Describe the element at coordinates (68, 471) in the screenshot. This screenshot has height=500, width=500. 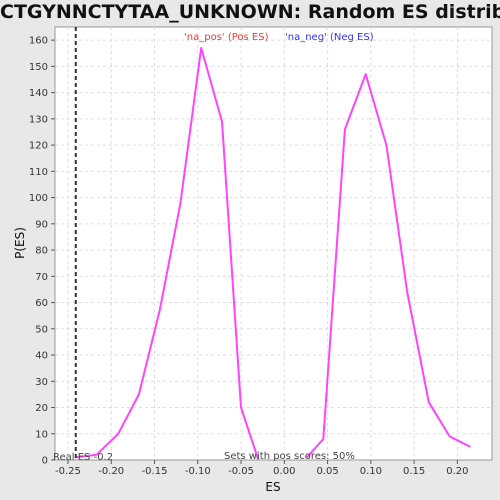
I see `x-tick-label: -0.25` at that location.